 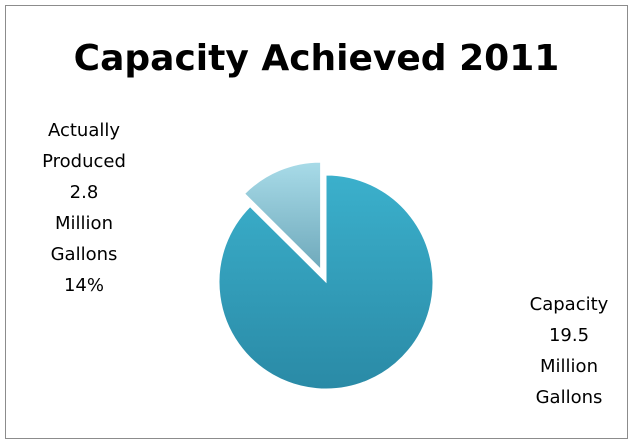 What do you see at coordinates (316, 58) in the screenshot?
I see `chart-title: Capacity Achieved 2011` at bounding box center [316, 58].